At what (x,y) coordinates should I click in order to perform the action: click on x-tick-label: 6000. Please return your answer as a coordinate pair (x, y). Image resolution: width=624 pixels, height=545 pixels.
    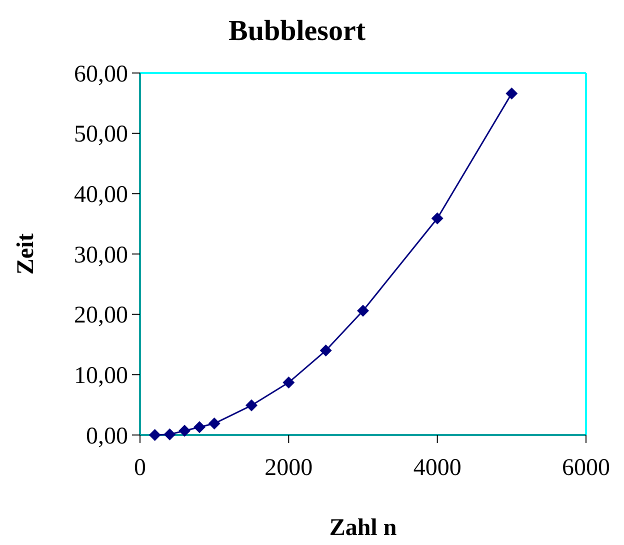
    Looking at the image, I should click on (586, 468).